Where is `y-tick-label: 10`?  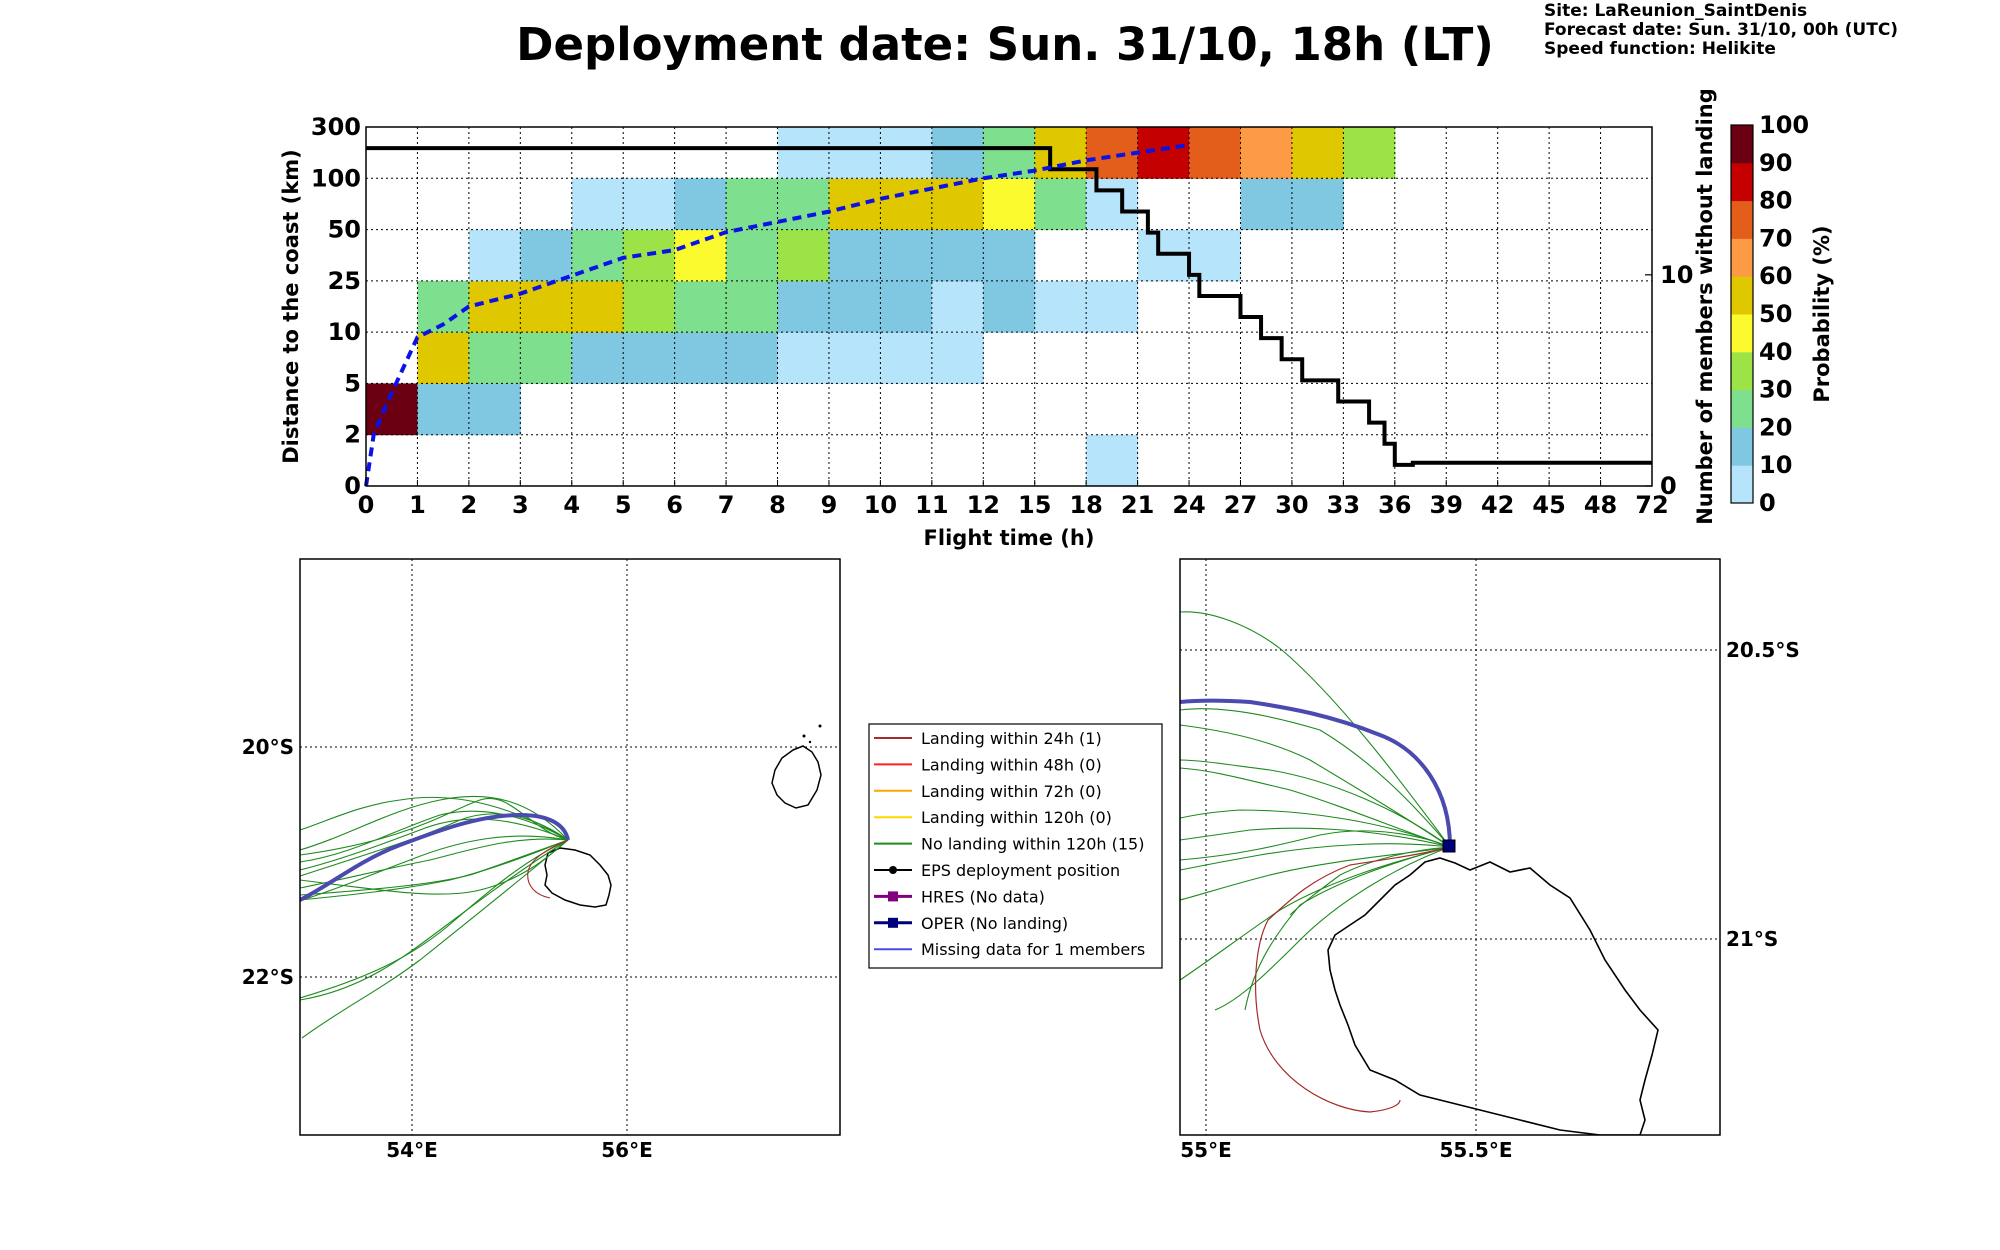 y-tick-label: 10 is located at coordinates (344, 332).